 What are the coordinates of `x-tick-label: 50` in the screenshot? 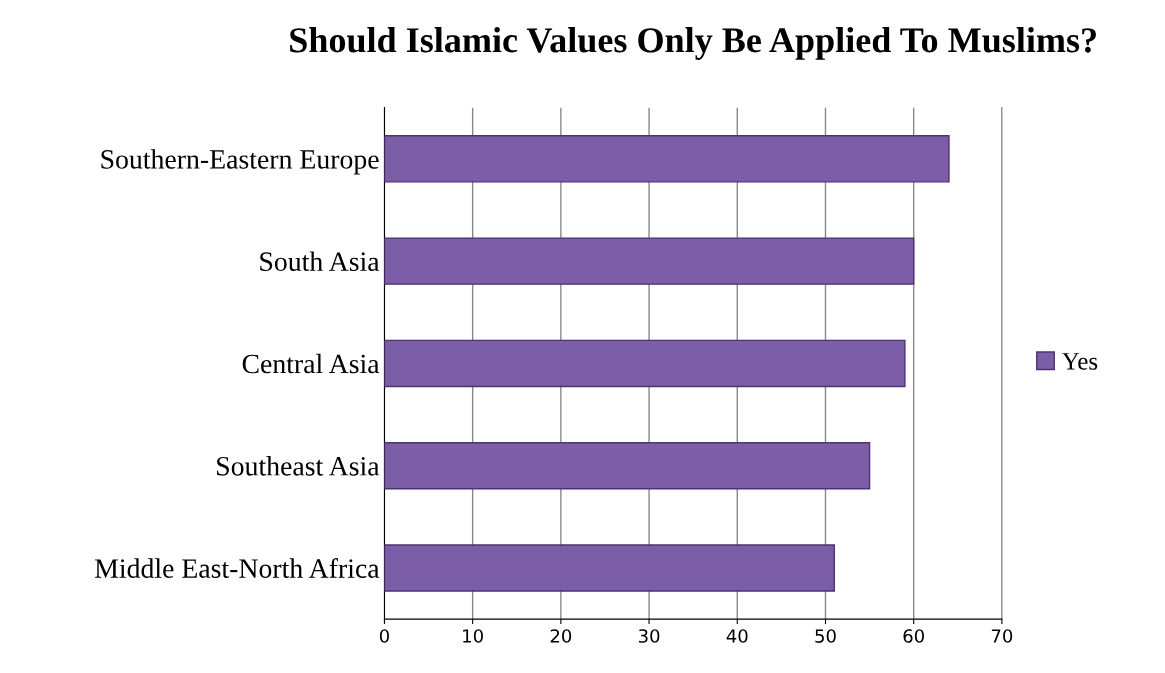 It's located at (825, 636).